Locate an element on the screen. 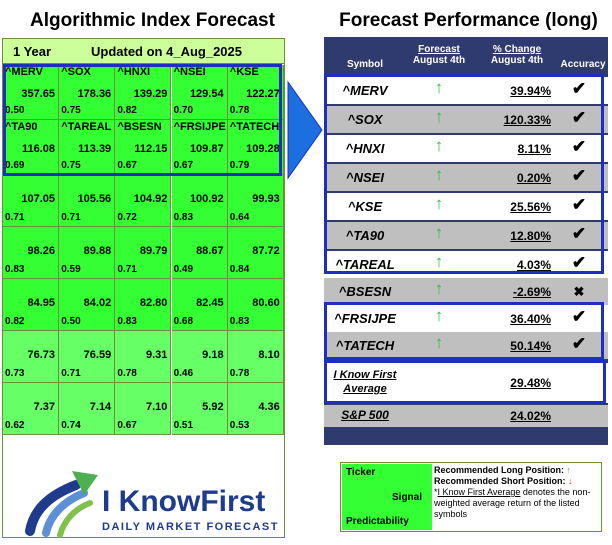 The width and height of the screenshot is (612, 545). grid-cell: ^TATECH 109.28 0.79 is located at coordinates (255, 147).